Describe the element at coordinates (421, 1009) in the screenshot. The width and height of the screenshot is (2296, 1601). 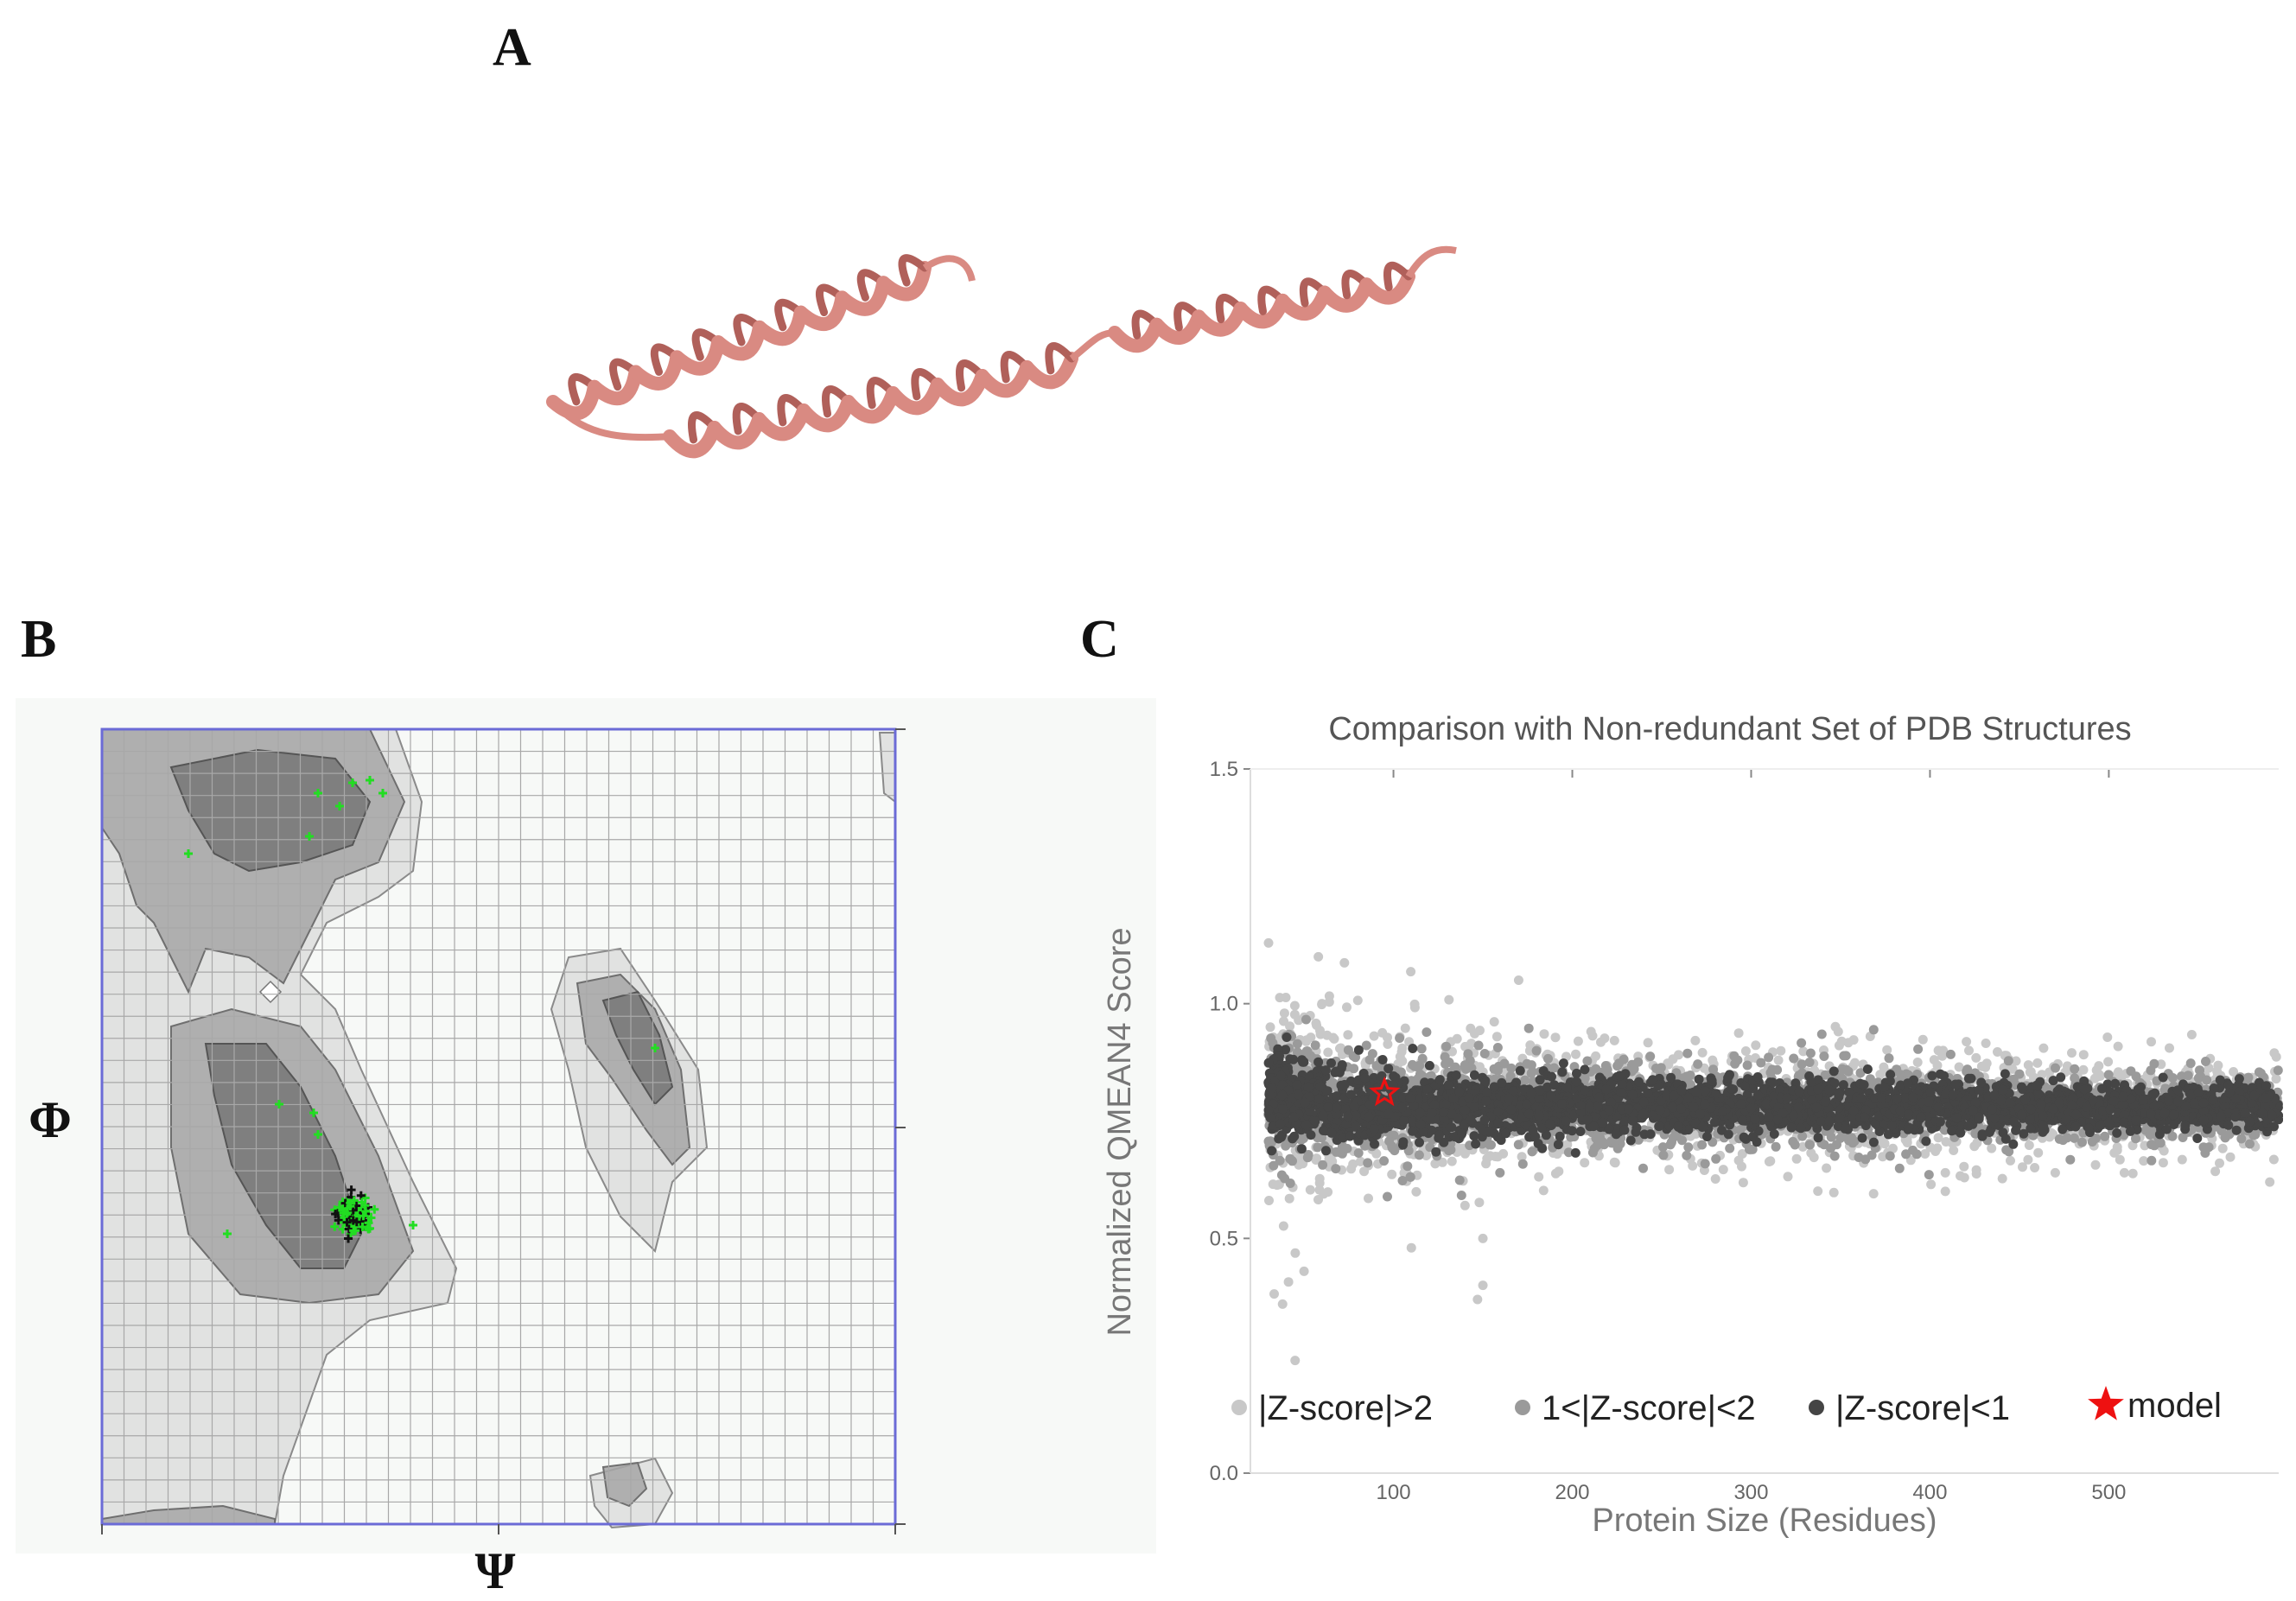
I see `rama-residue-points` at that location.